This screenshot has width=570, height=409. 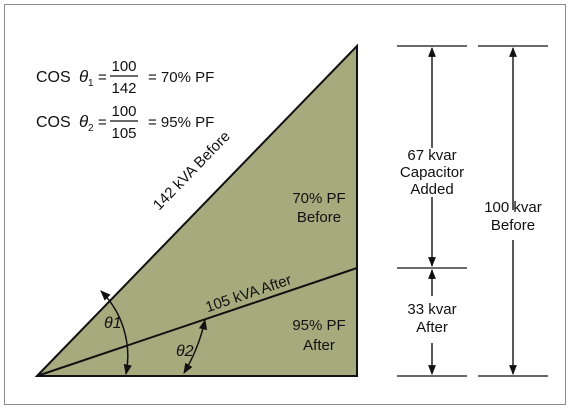 I want to click on theta1-arc, so click(x=116, y=333).